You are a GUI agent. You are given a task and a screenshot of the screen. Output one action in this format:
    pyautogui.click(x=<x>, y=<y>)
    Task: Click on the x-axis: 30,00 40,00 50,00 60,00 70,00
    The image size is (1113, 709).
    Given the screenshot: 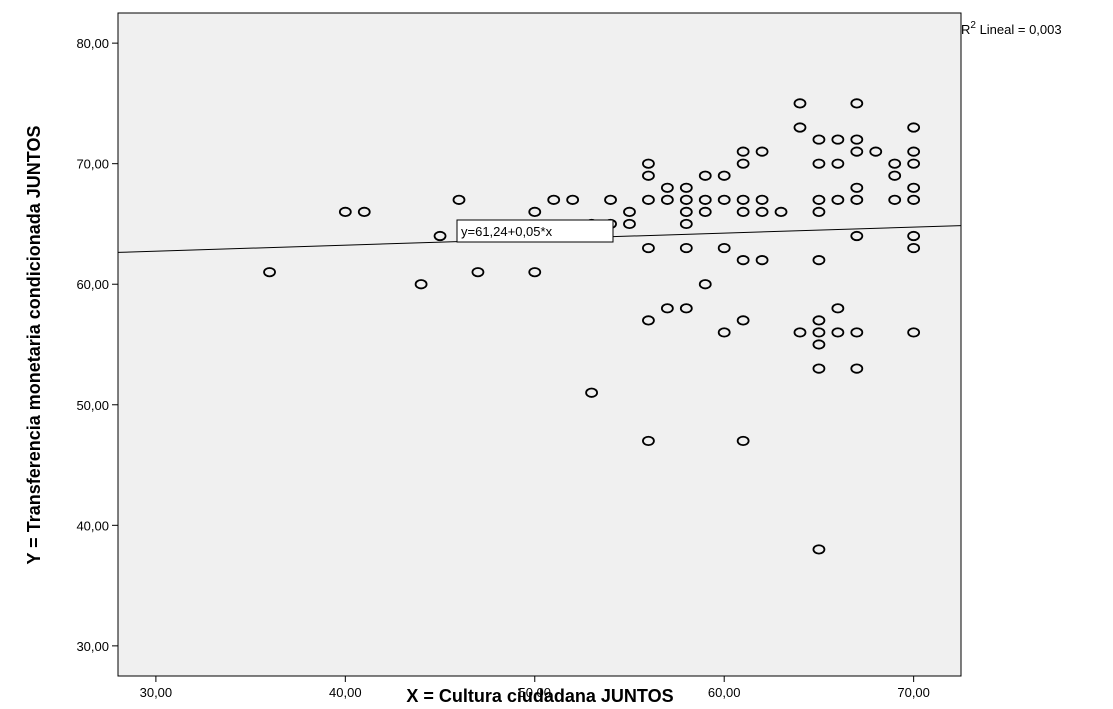 What is the action you would take?
    pyautogui.click(x=535, y=688)
    